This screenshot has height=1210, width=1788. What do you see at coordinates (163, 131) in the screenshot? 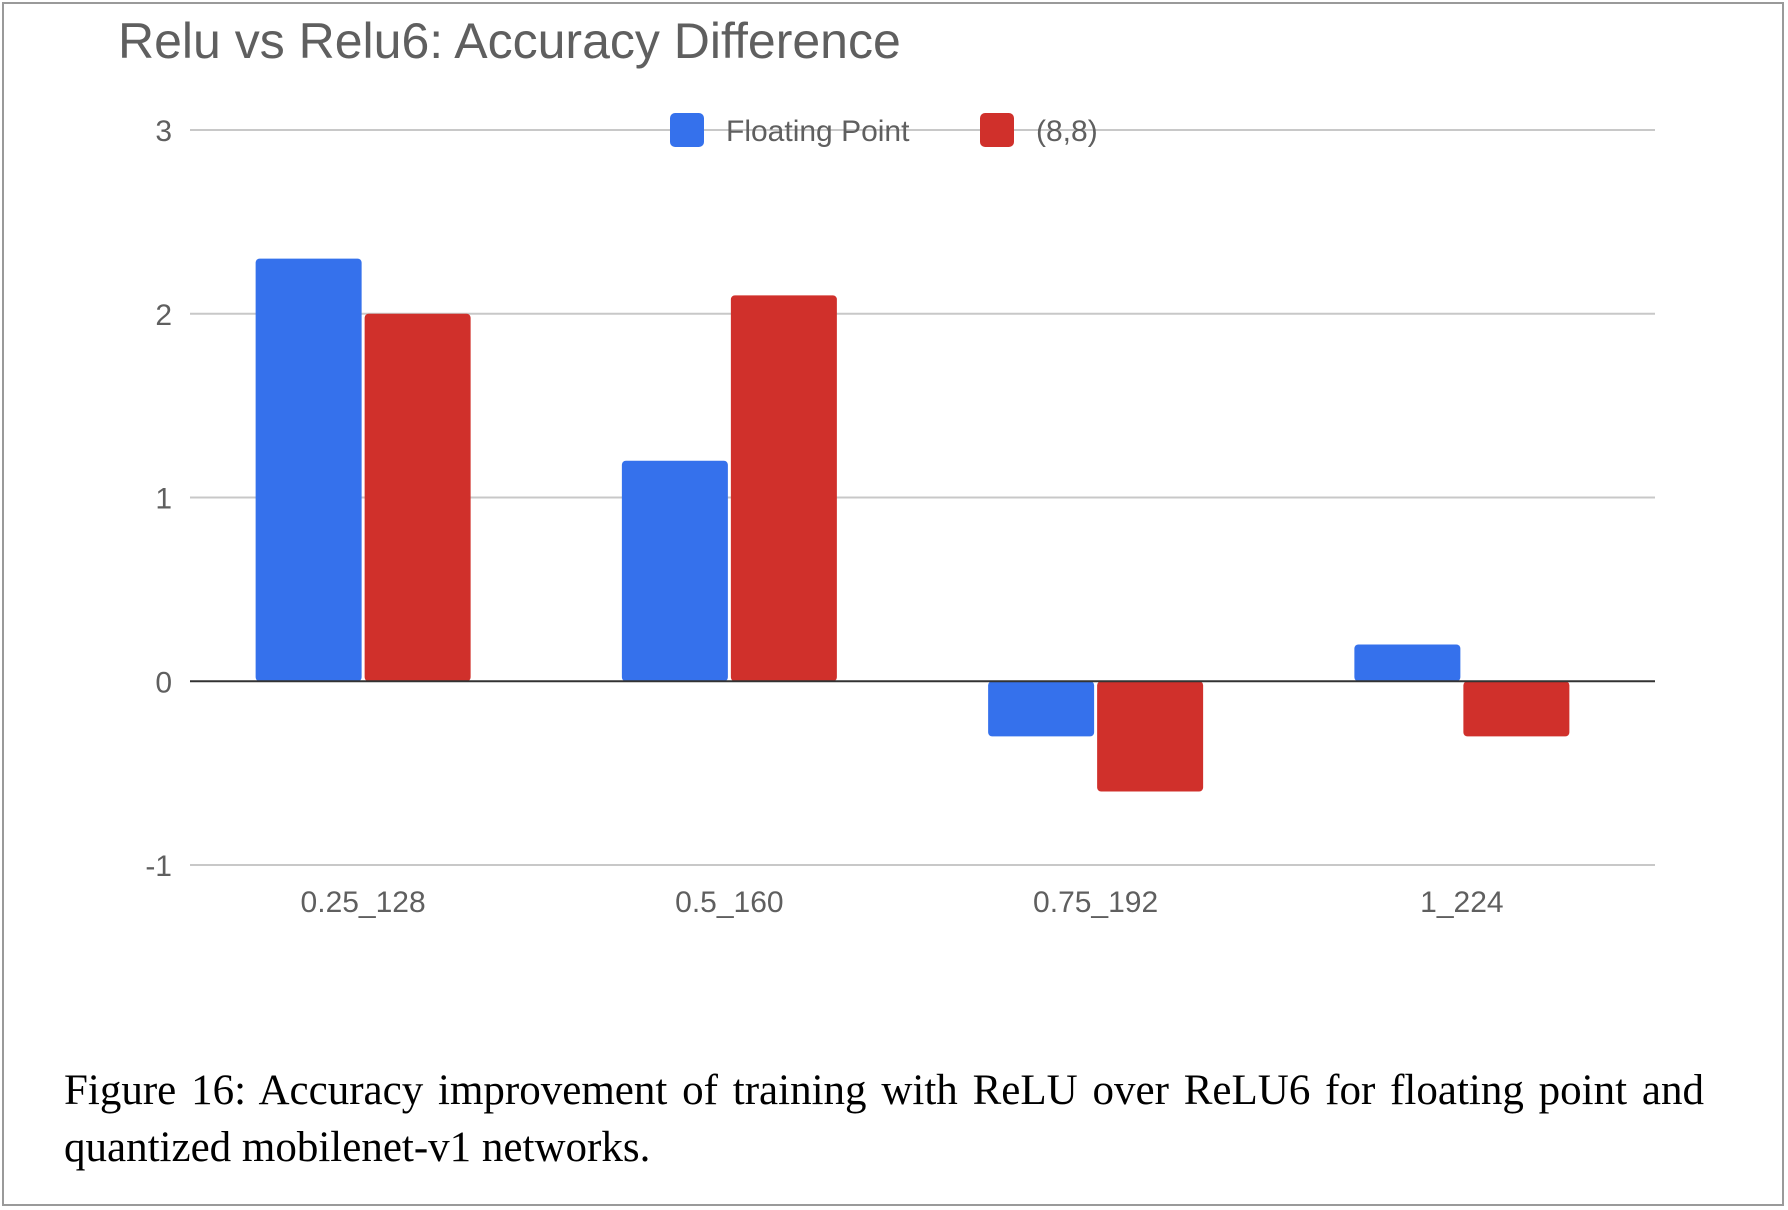
I see `y-tick-label: 3` at bounding box center [163, 131].